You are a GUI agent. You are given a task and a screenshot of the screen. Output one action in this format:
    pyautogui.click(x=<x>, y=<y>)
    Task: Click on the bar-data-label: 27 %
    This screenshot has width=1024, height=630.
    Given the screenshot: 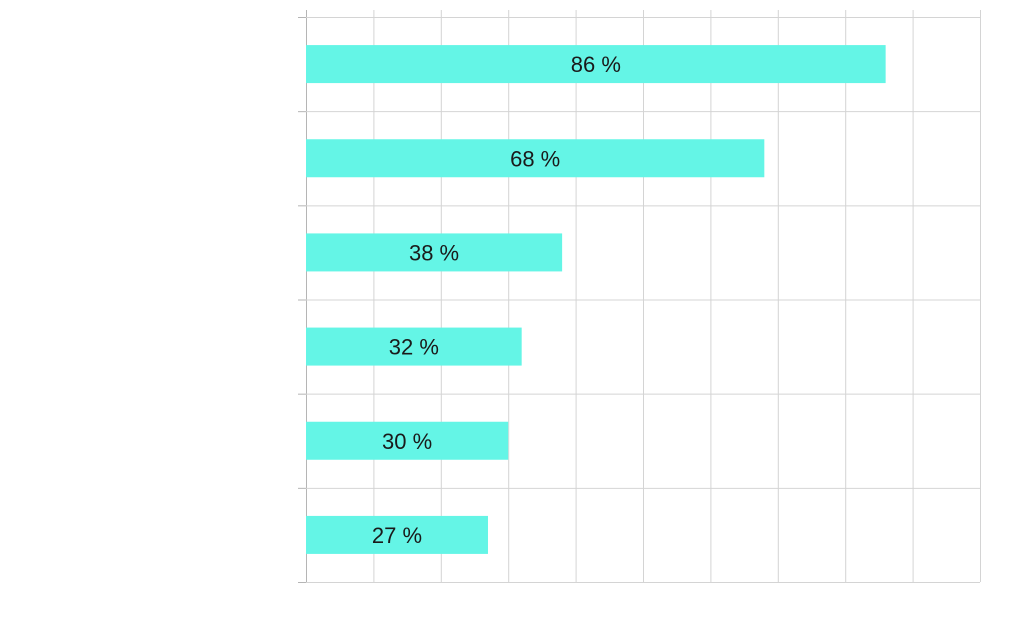 What is the action you would take?
    pyautogui.click(x=397, y=535)
    